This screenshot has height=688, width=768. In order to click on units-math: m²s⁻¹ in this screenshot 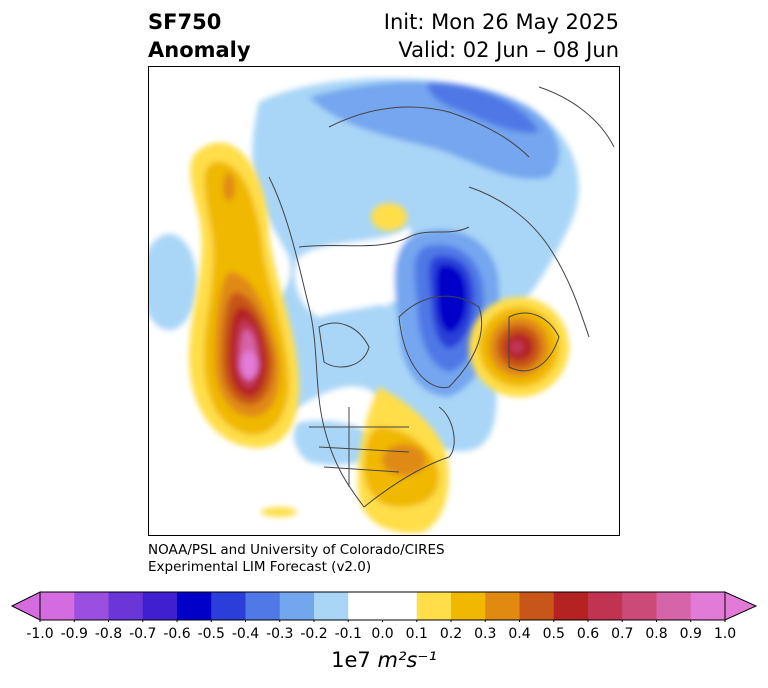, I will do `click(407, 660)`.